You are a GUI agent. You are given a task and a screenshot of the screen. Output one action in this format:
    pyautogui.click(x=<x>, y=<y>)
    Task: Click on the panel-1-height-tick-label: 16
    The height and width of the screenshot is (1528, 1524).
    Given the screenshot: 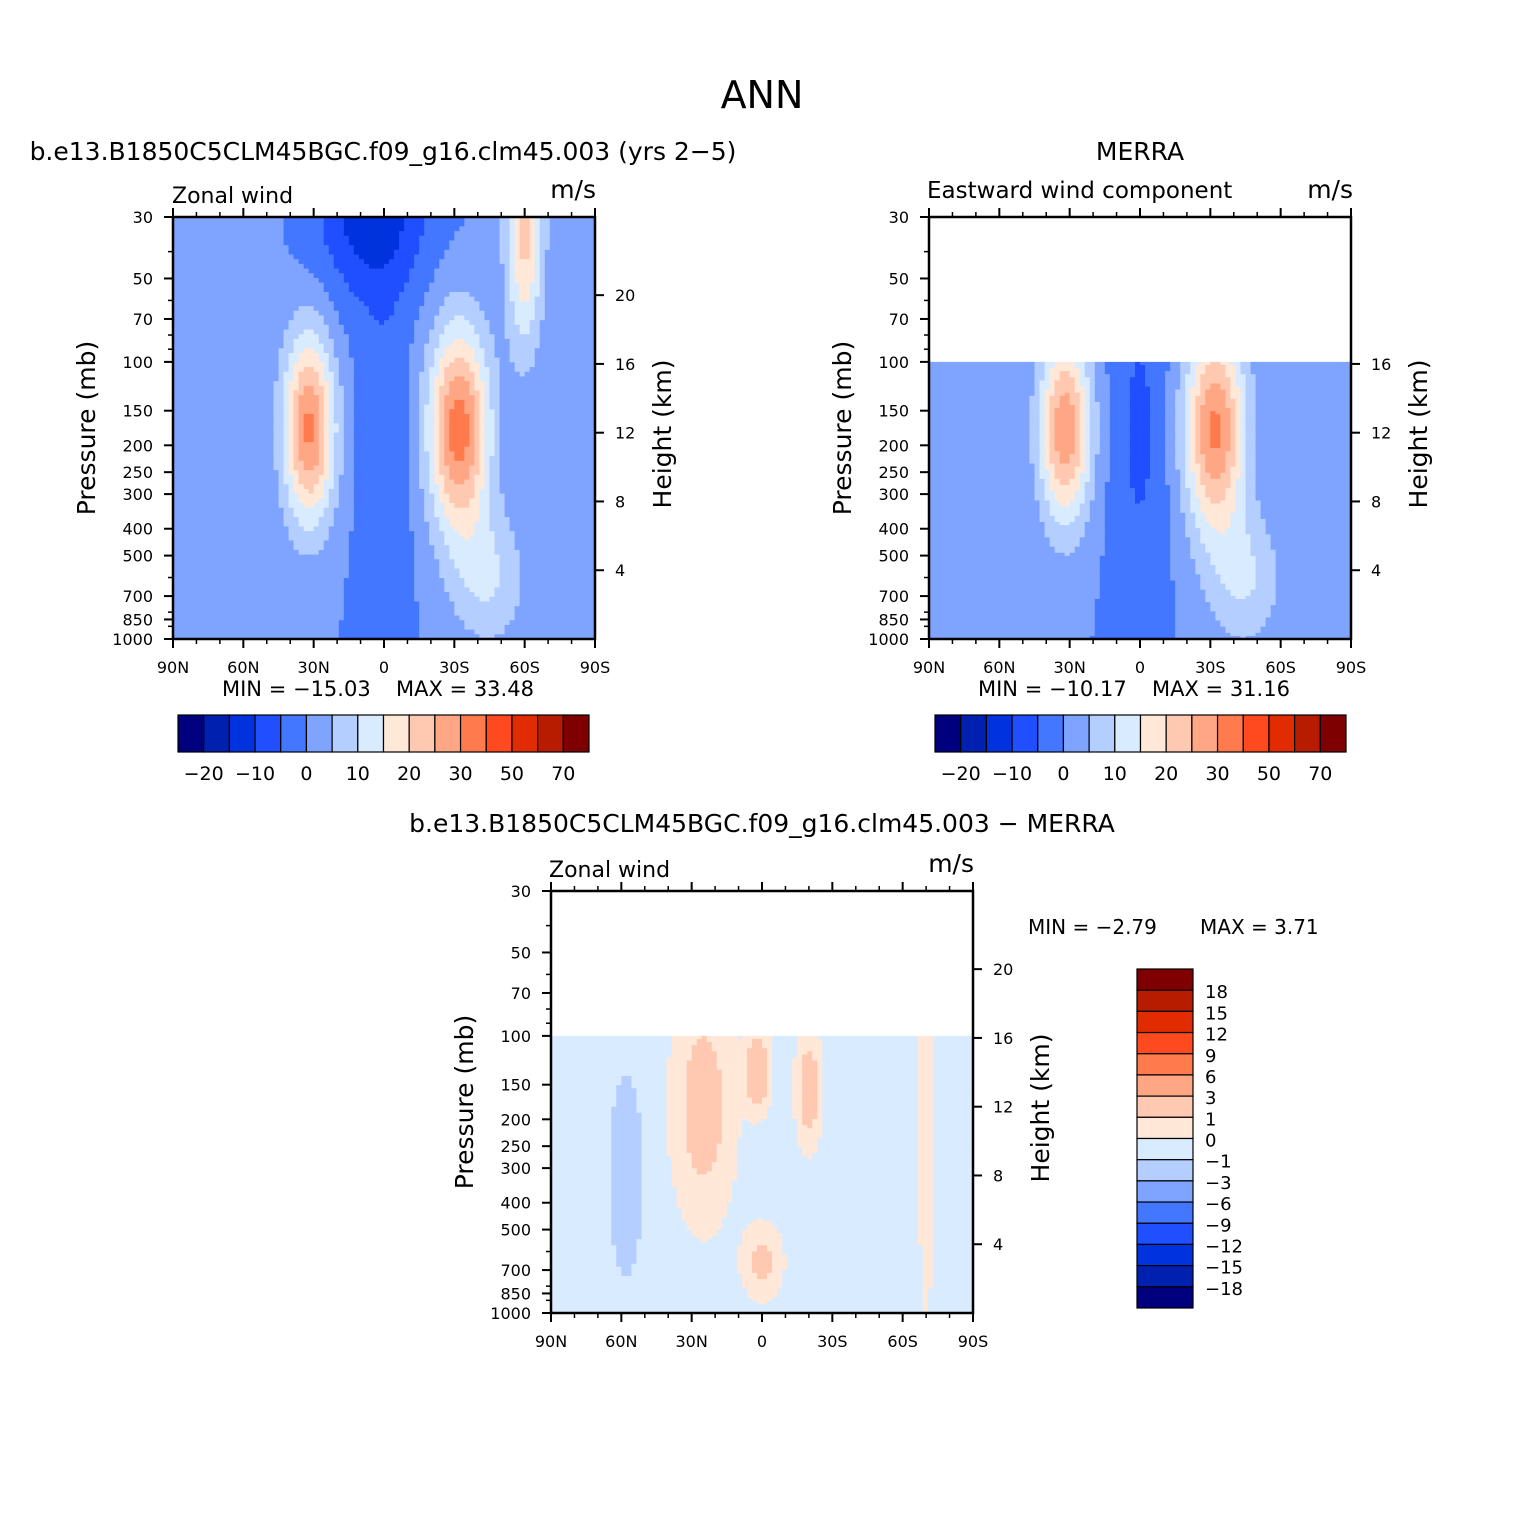 What is the action you would take?
    pyautogui.click(x=625, y=364)
    